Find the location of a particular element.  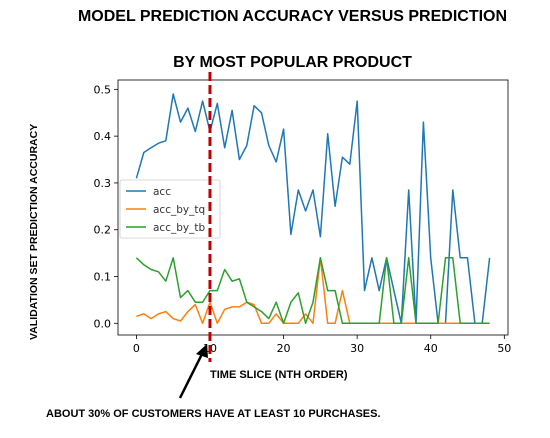

y-tick-label: 0.2 is located at coordinates (103, 230).